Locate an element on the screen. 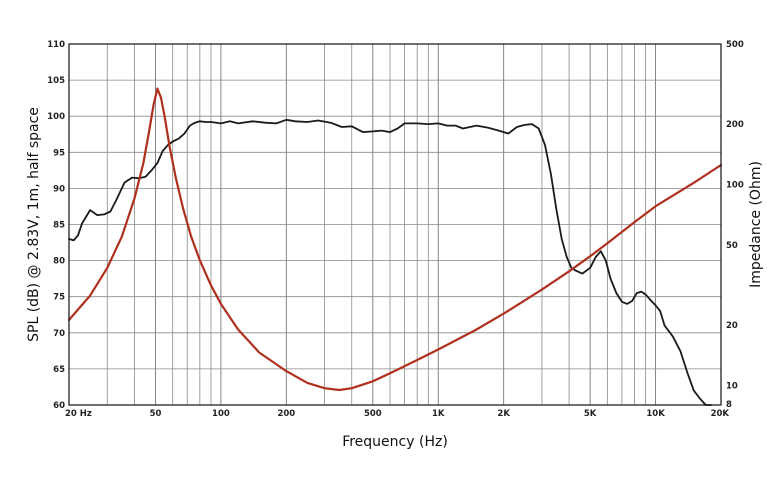  x-tick-label: 20 Hz is located at coordinates (78, 414).